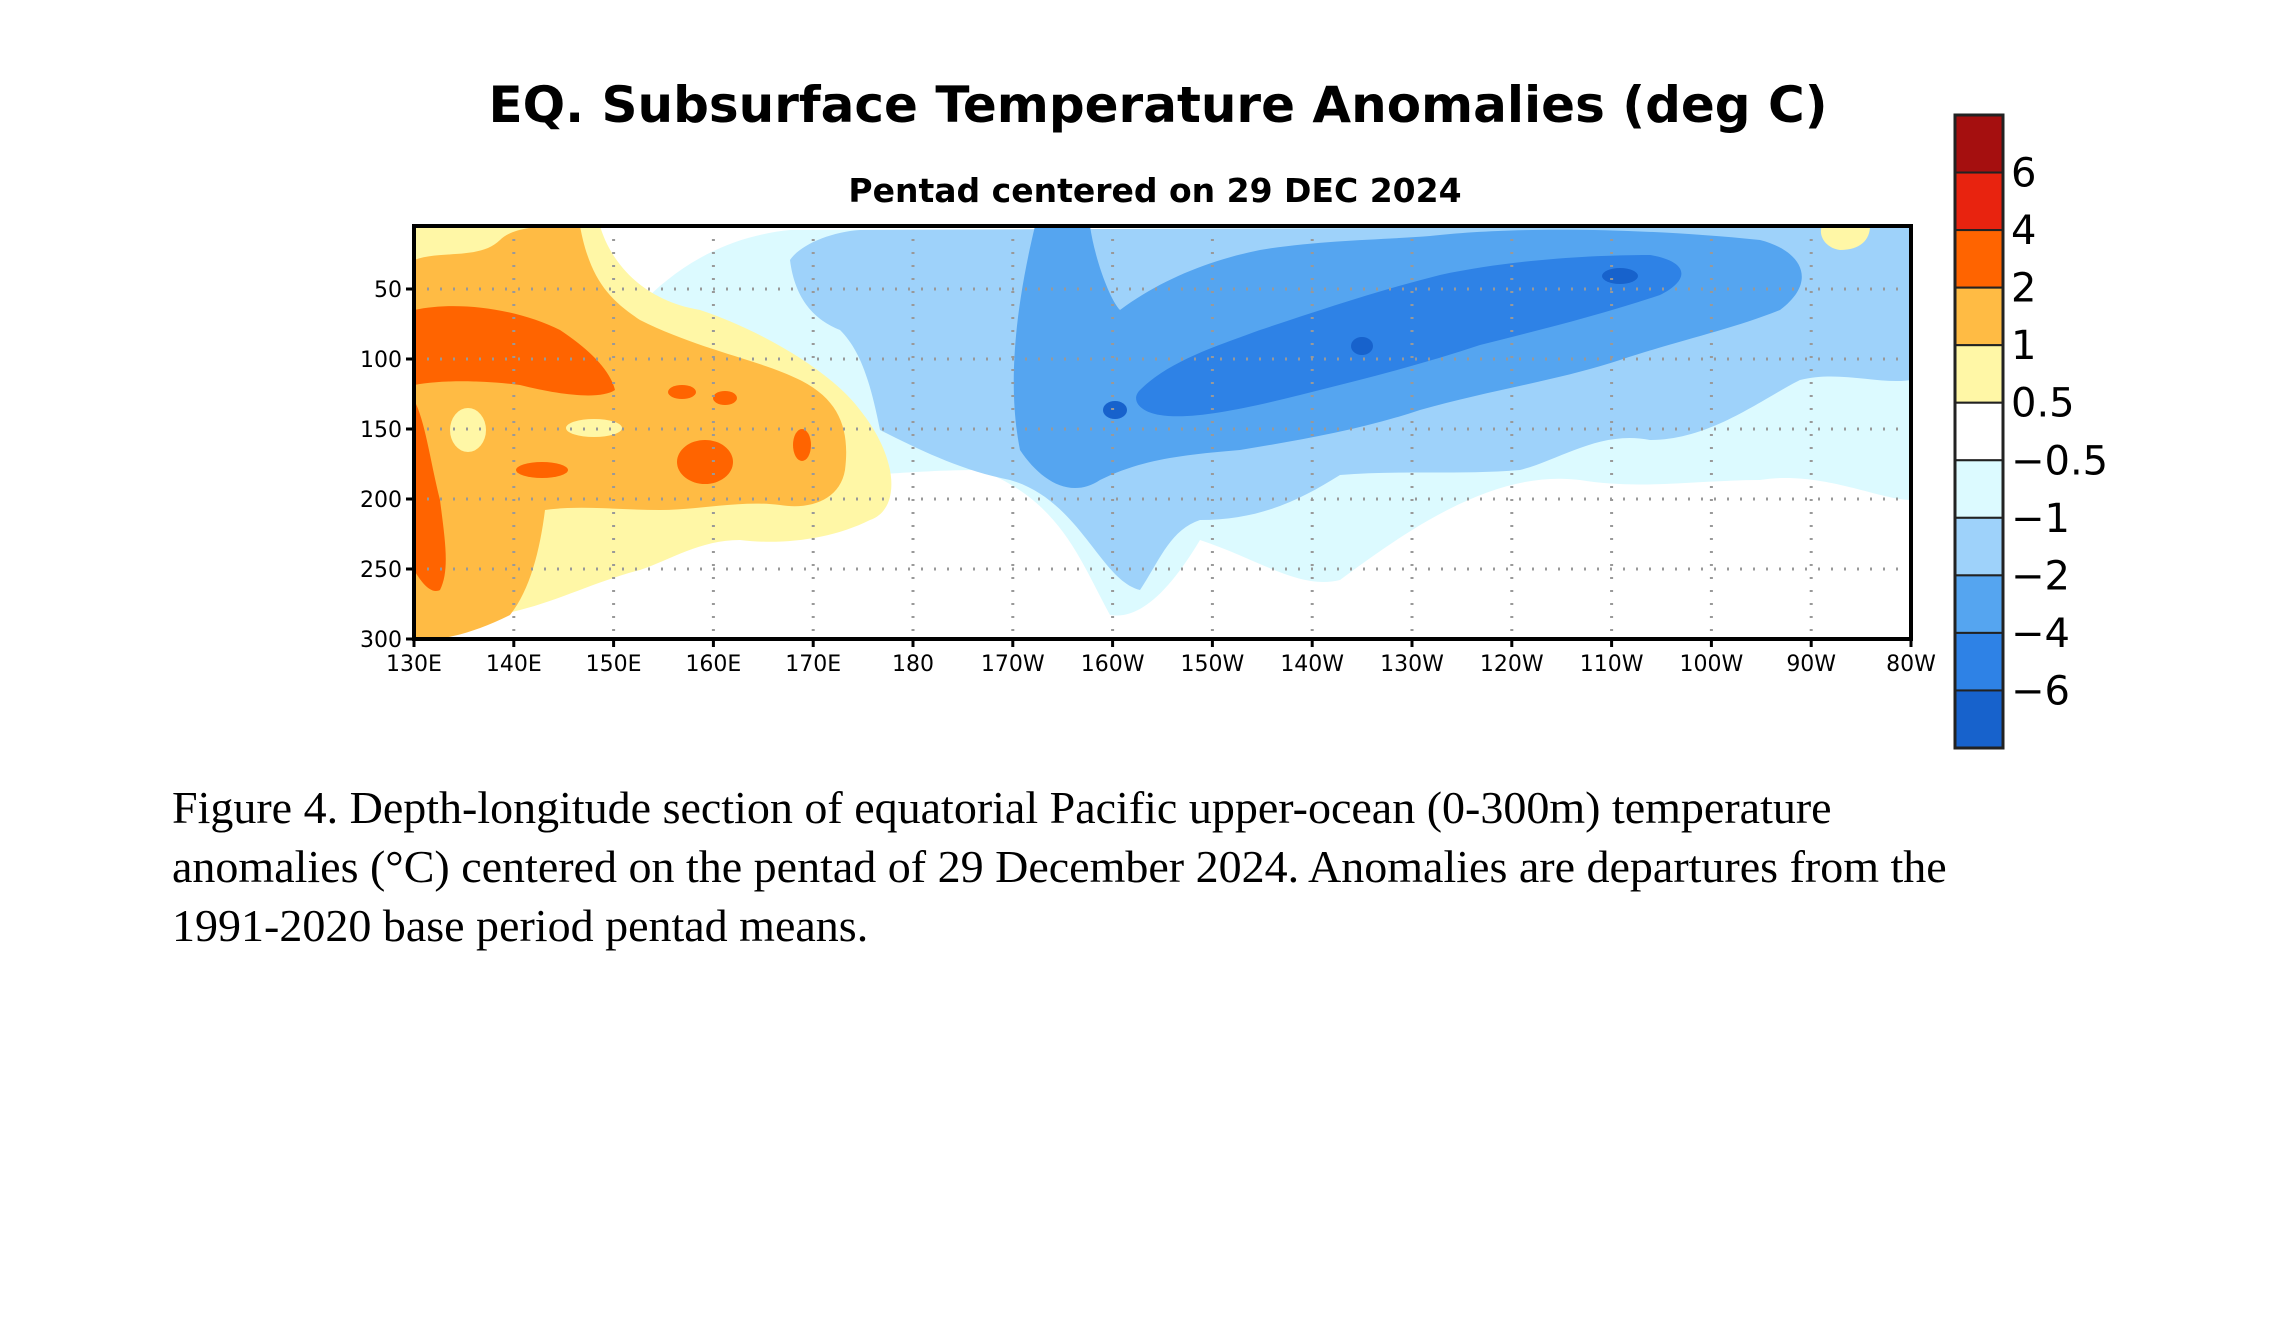 The height and width of the screenshot is (1319, 2295). Describe the element at coordinates (1213, 664) in the screenshot. I see `x-tick-label: 150W` at that location.